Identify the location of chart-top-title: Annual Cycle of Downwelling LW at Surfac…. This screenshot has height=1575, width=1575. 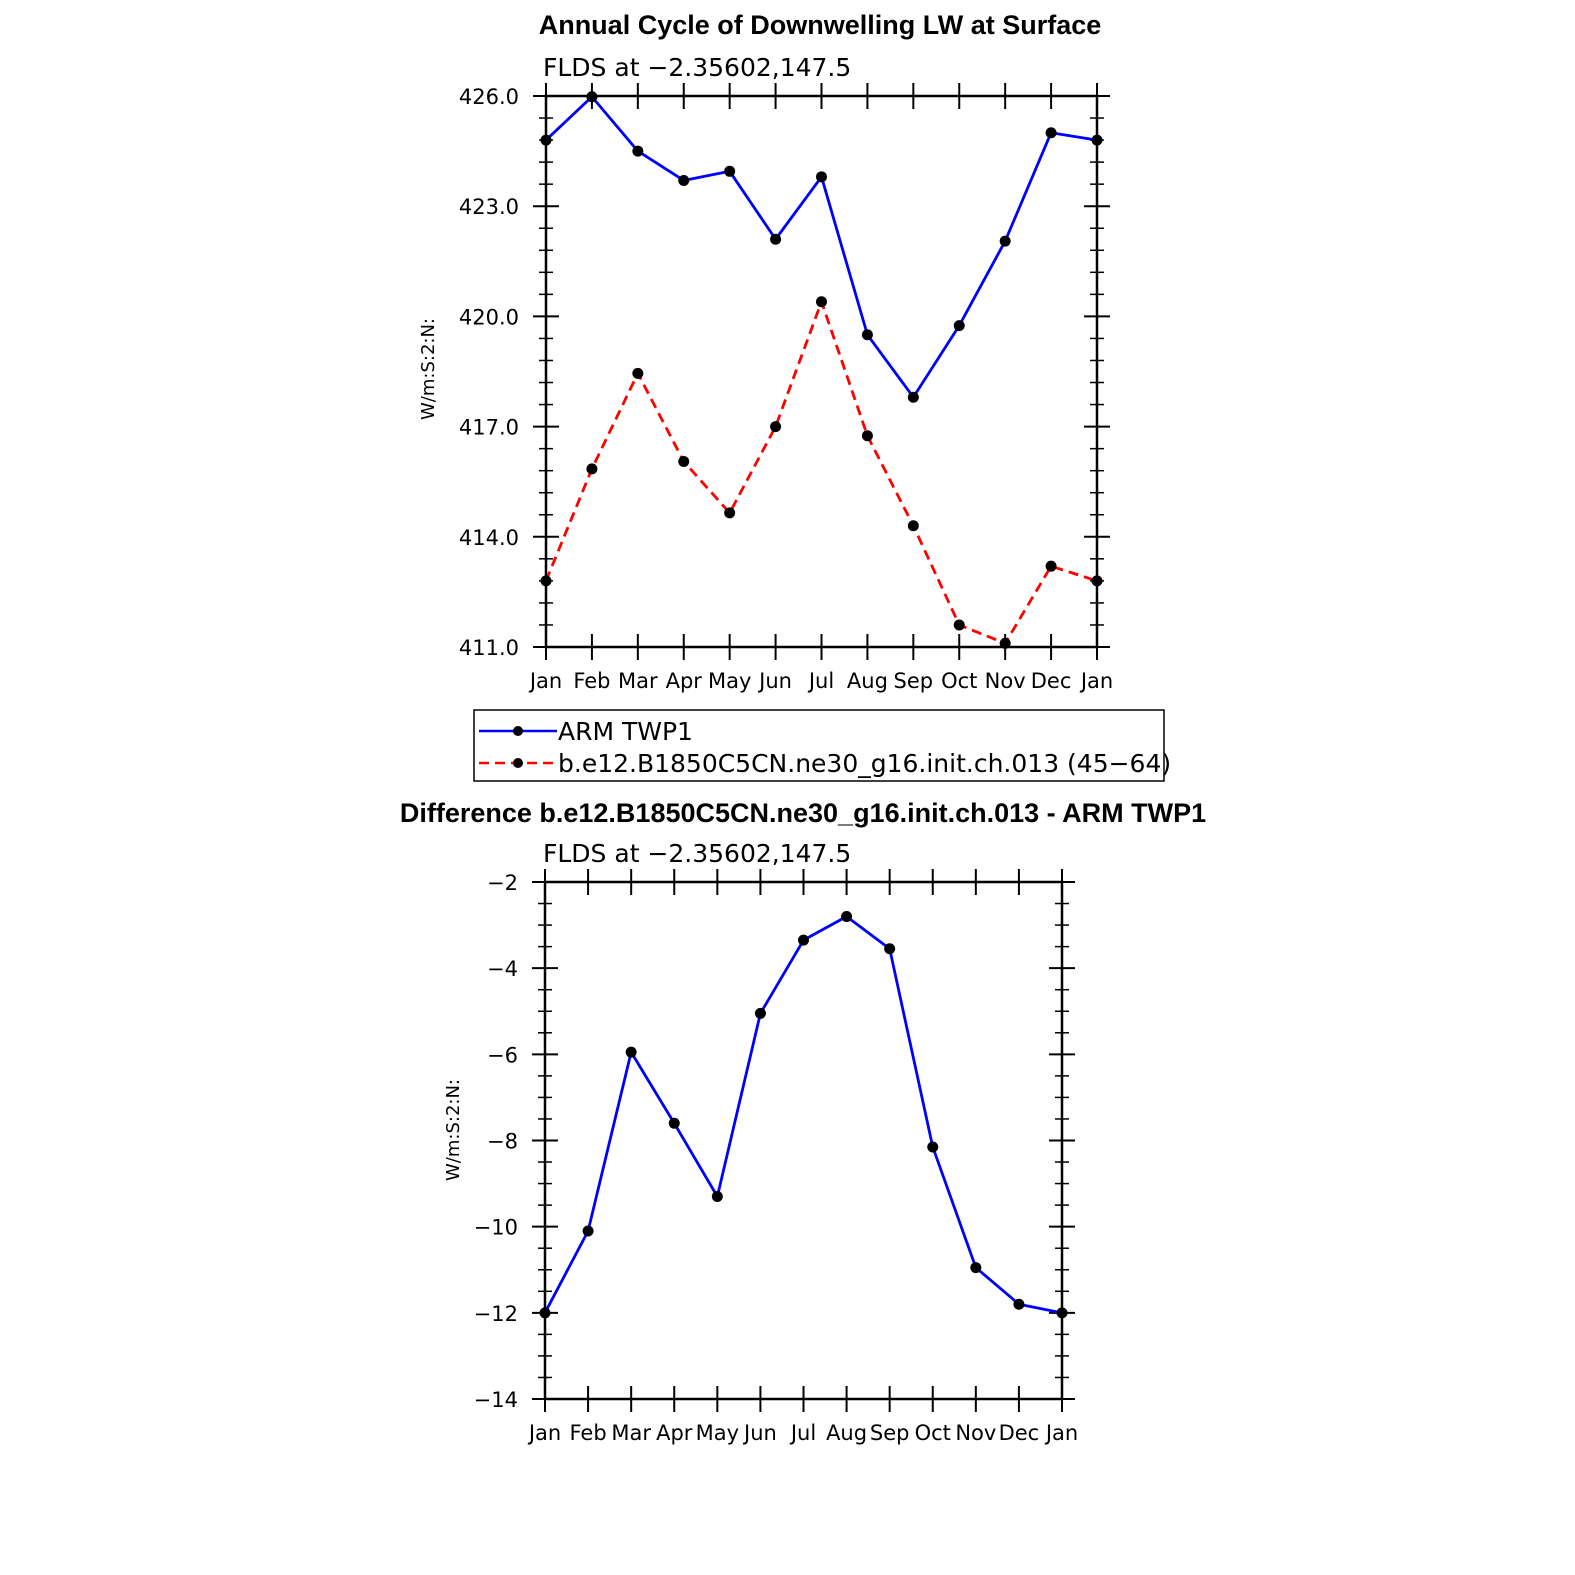
(820, 25).